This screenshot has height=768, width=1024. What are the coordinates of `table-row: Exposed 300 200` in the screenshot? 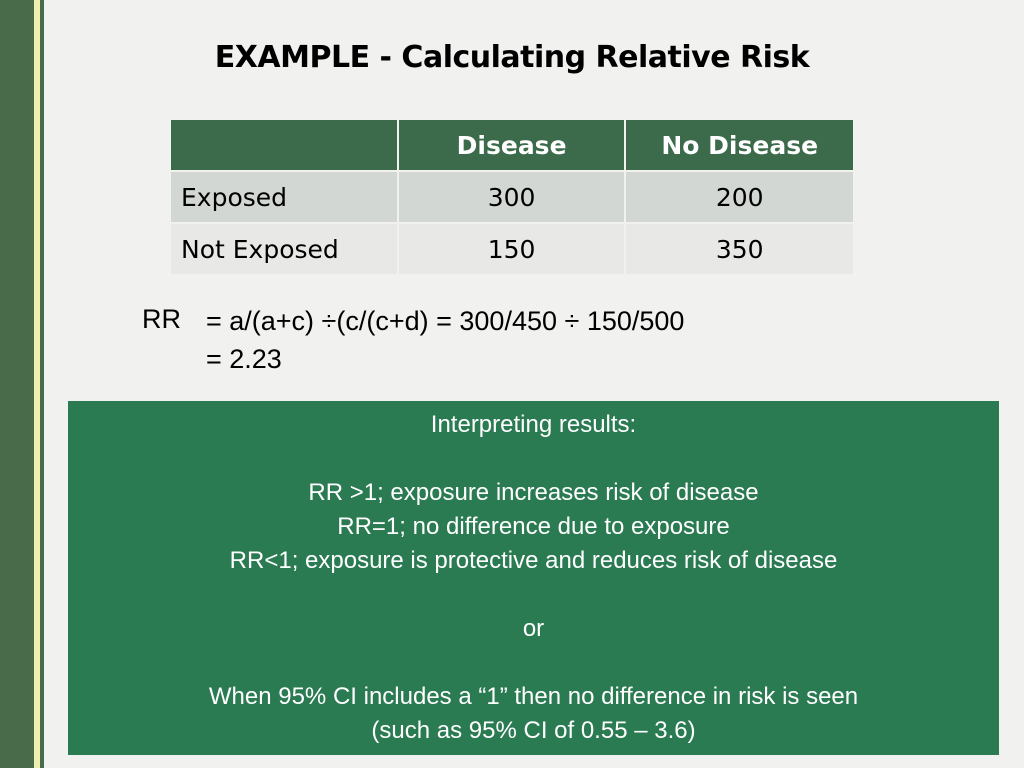 It's located at (512, 196).